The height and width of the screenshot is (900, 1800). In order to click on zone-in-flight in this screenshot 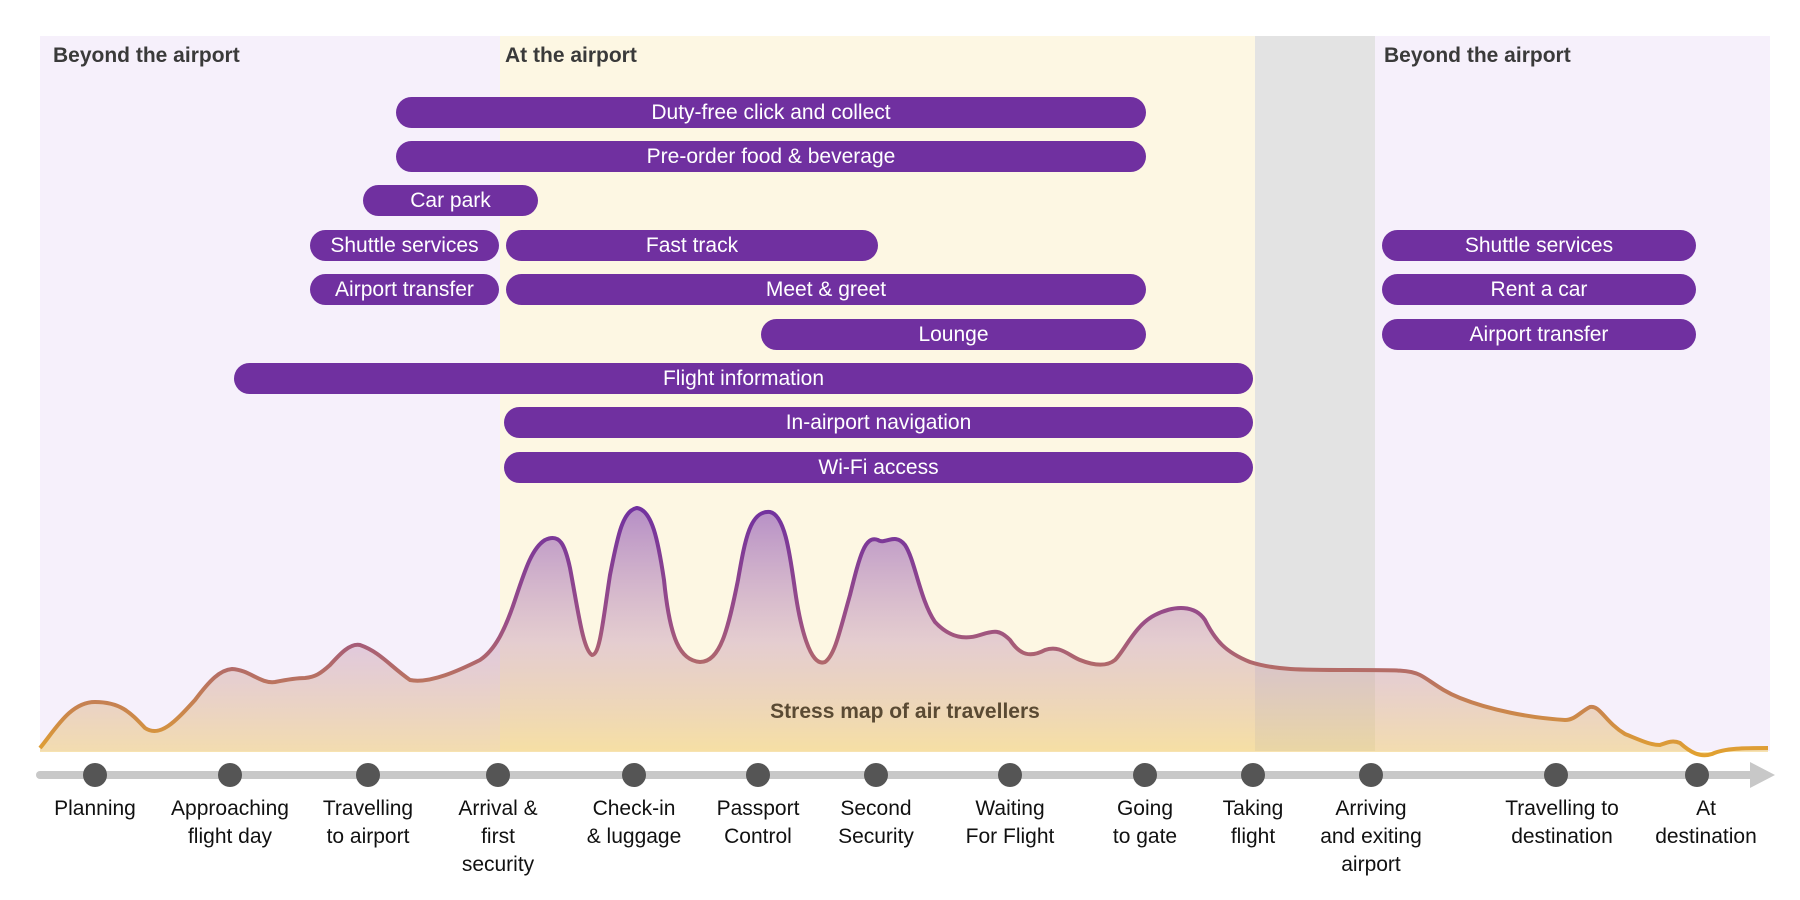, I will do `click(1315, 393)`.